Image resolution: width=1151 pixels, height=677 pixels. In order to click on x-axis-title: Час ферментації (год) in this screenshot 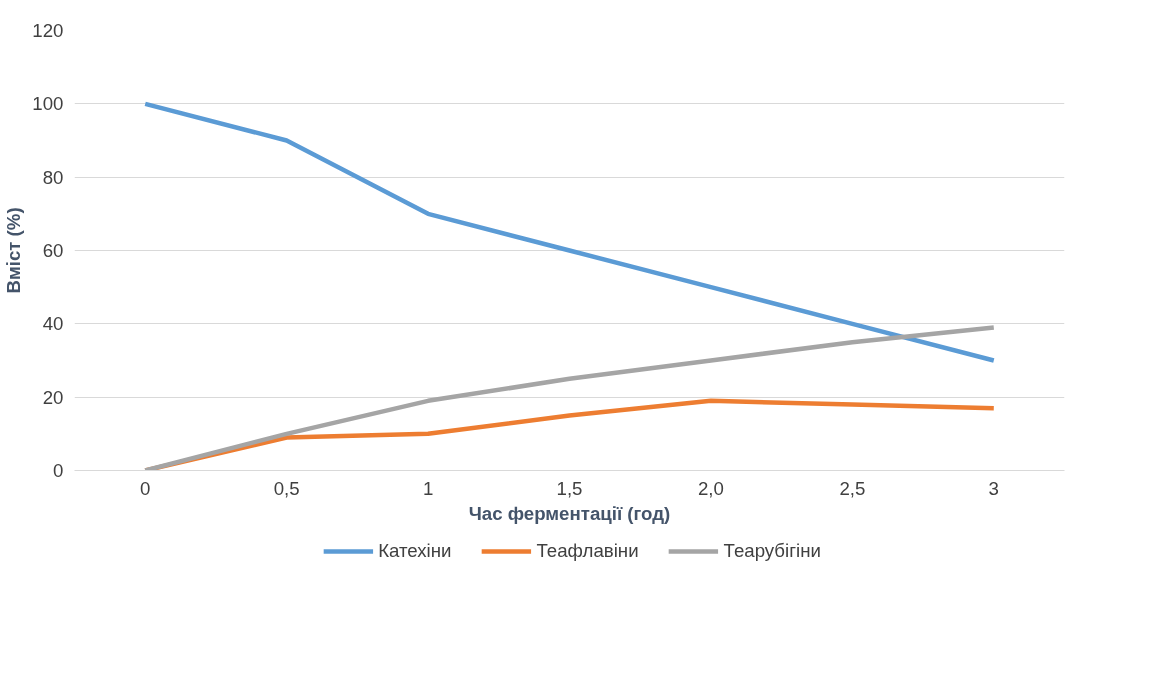, I will do `click(569, 513)`.